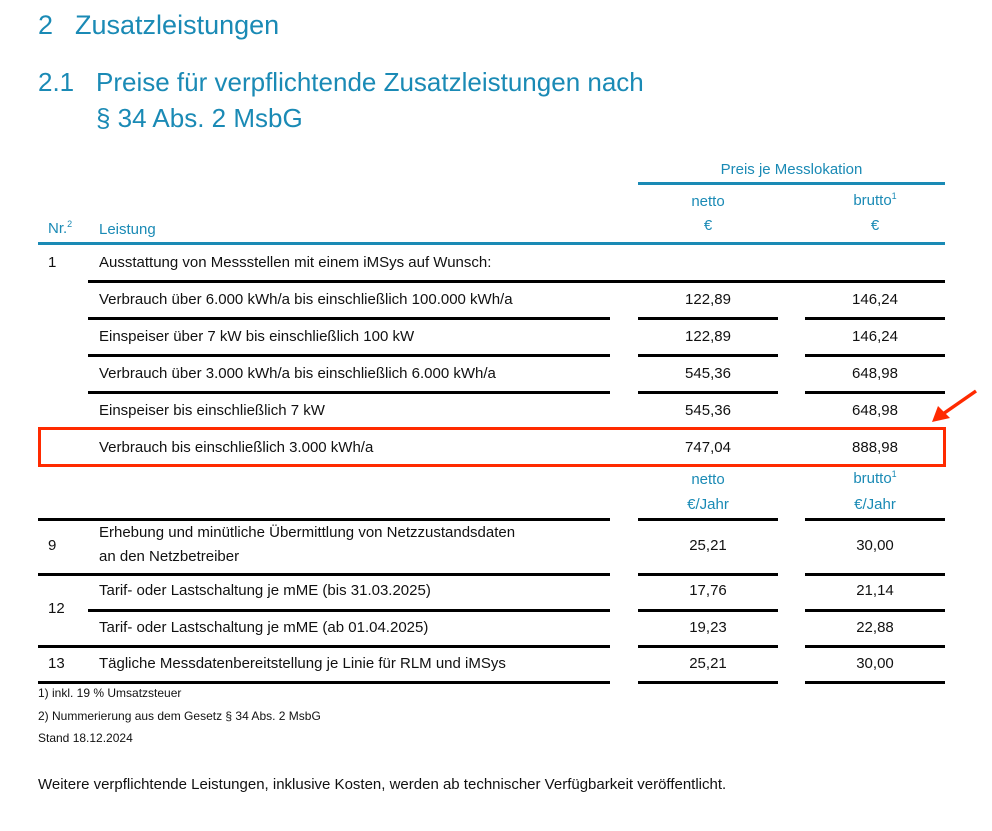  Describe the element at coordinates (875, 504) in the screenshot. I see `col-brutto-unit-2: €/Jahr` at that location.